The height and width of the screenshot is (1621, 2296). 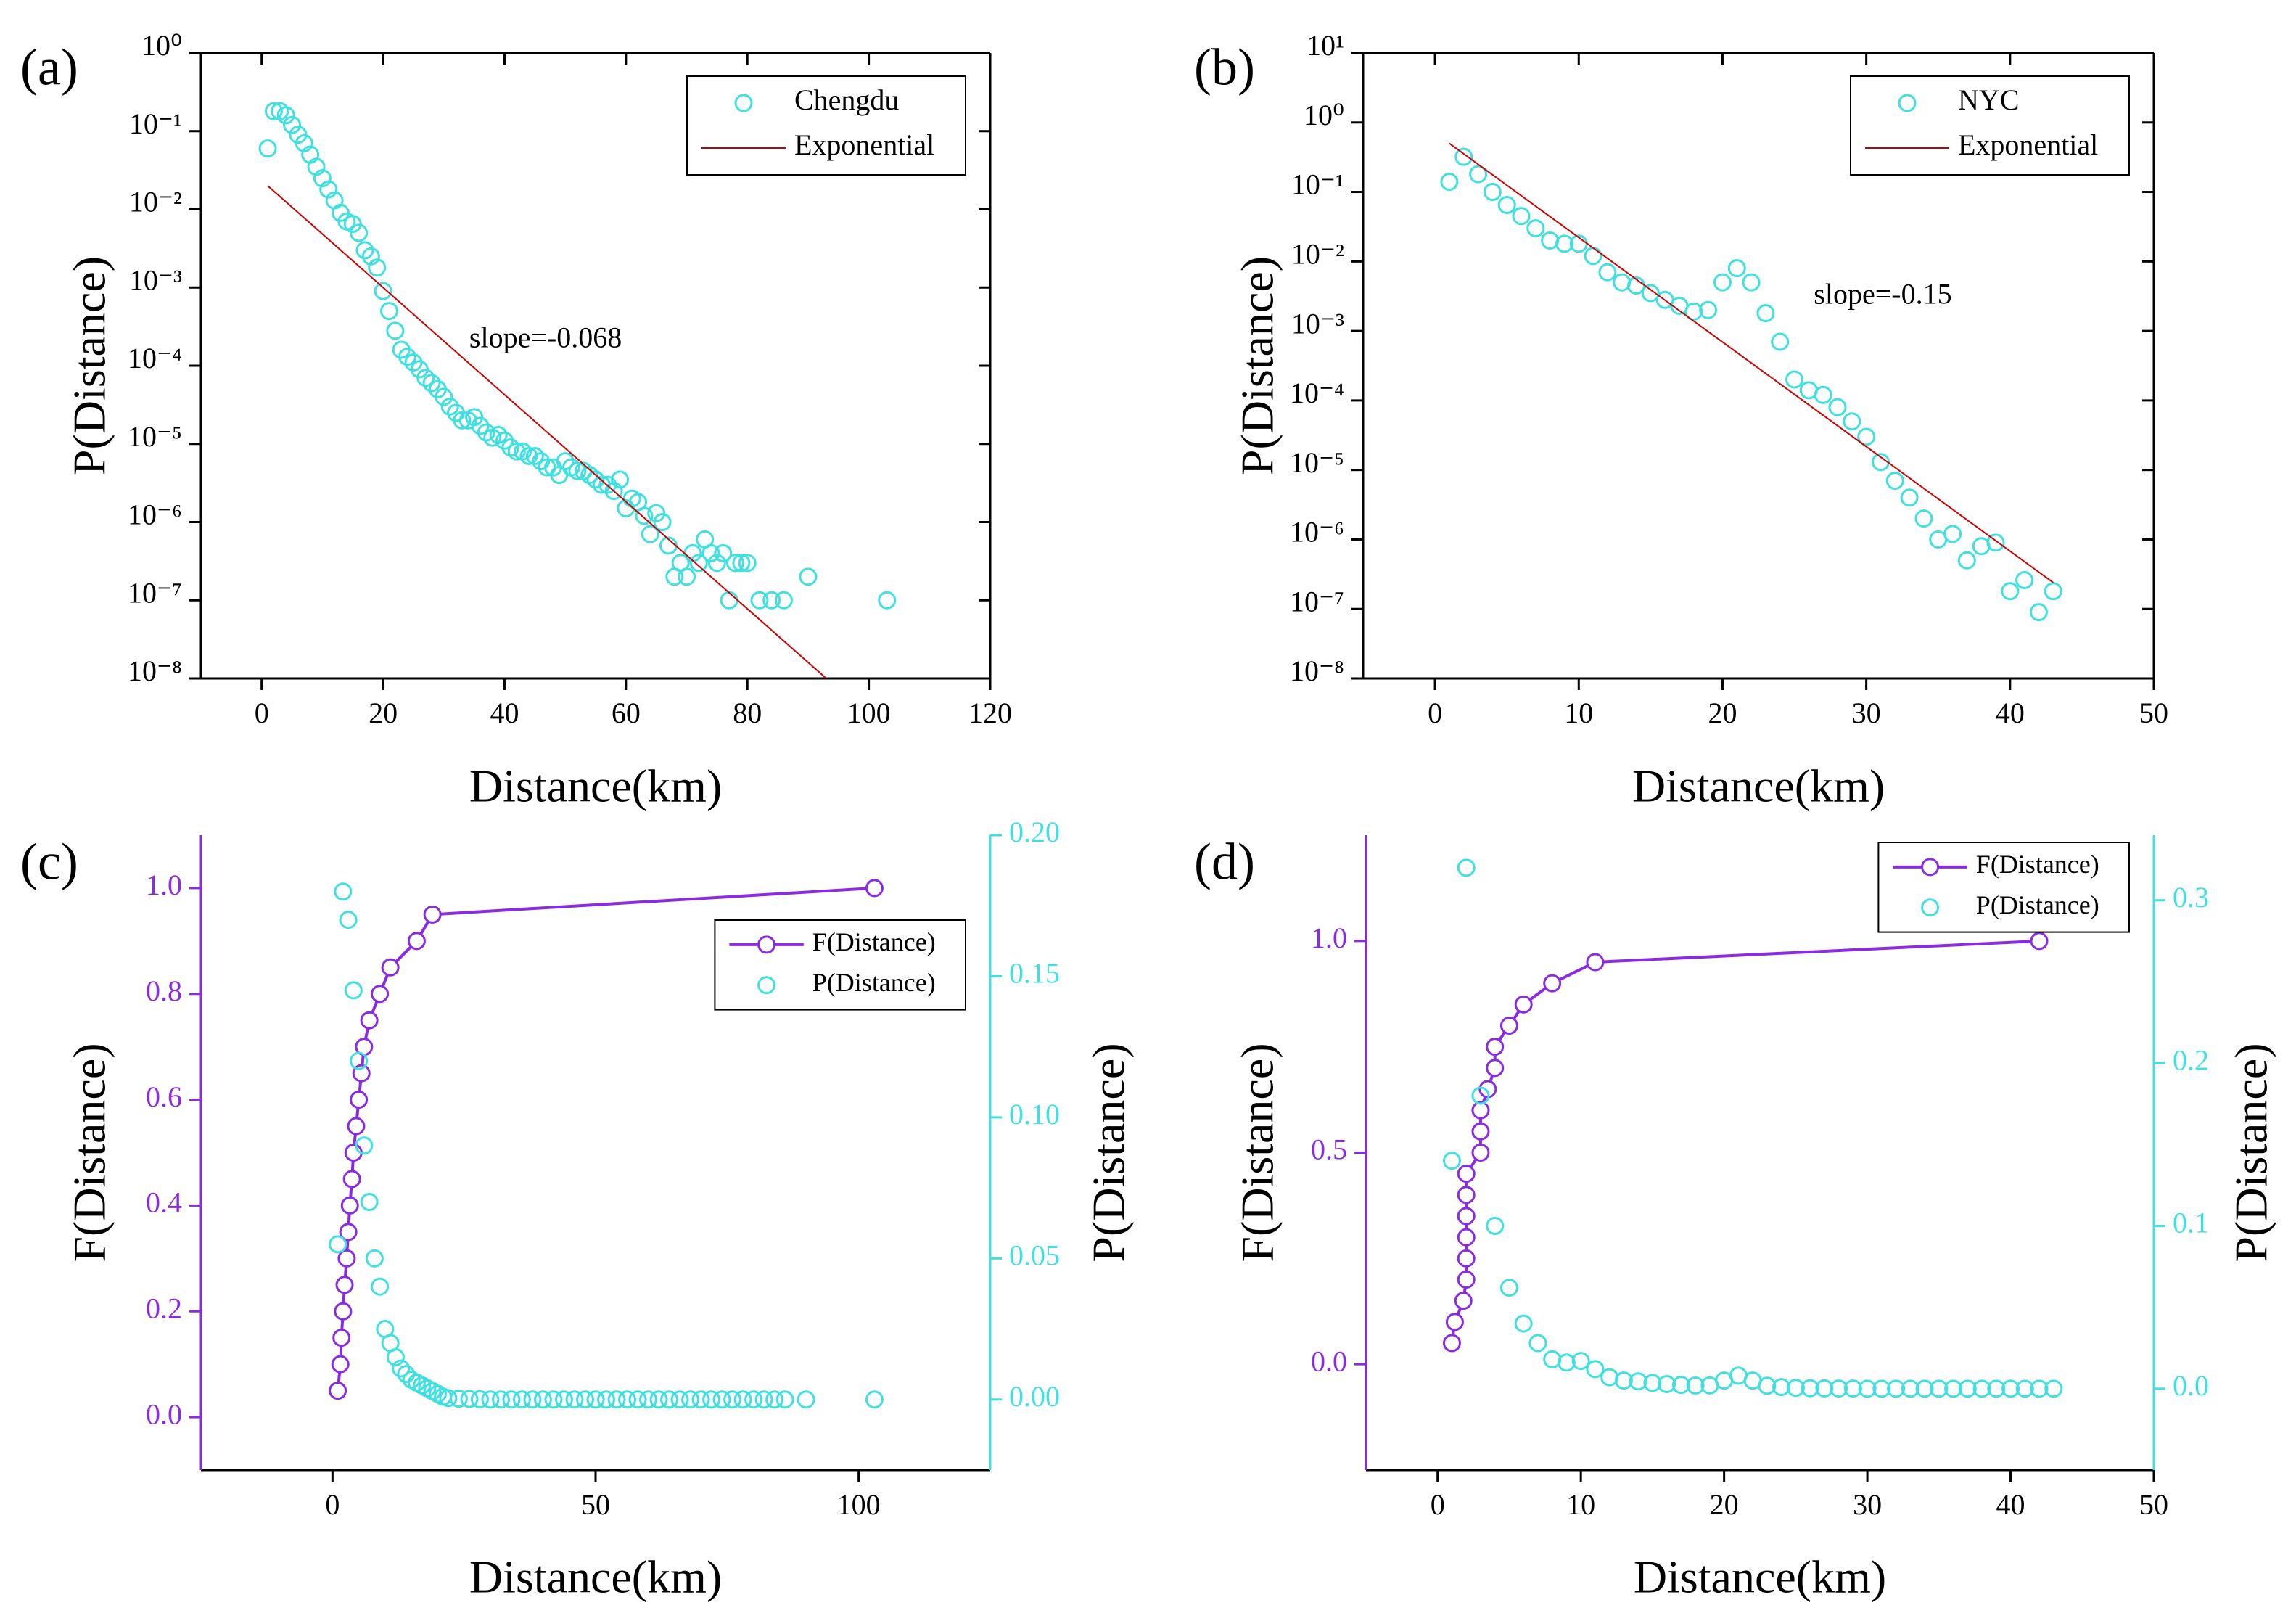 I want to click on x-tick-label: 80, so click(x=747, y=713).